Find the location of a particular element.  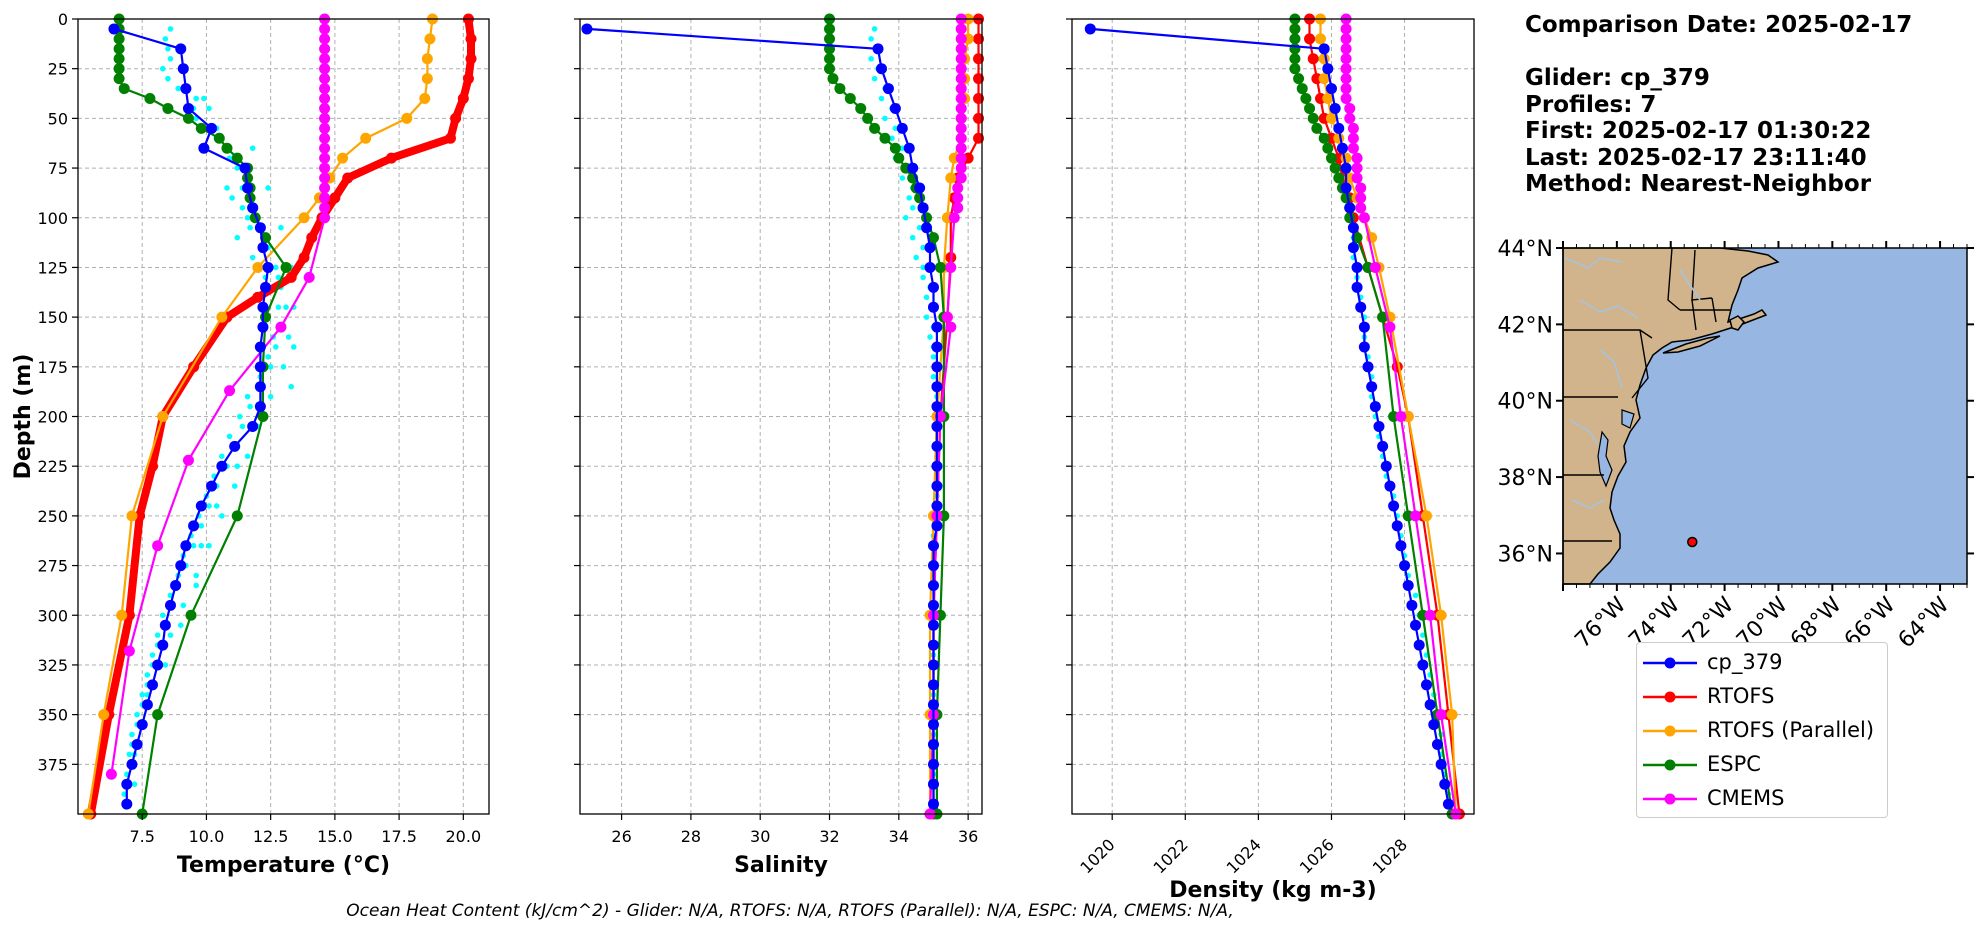

legend-item-rtofs-parallel: RTOFS (Parallel) is located at coordinates (1762, 732).